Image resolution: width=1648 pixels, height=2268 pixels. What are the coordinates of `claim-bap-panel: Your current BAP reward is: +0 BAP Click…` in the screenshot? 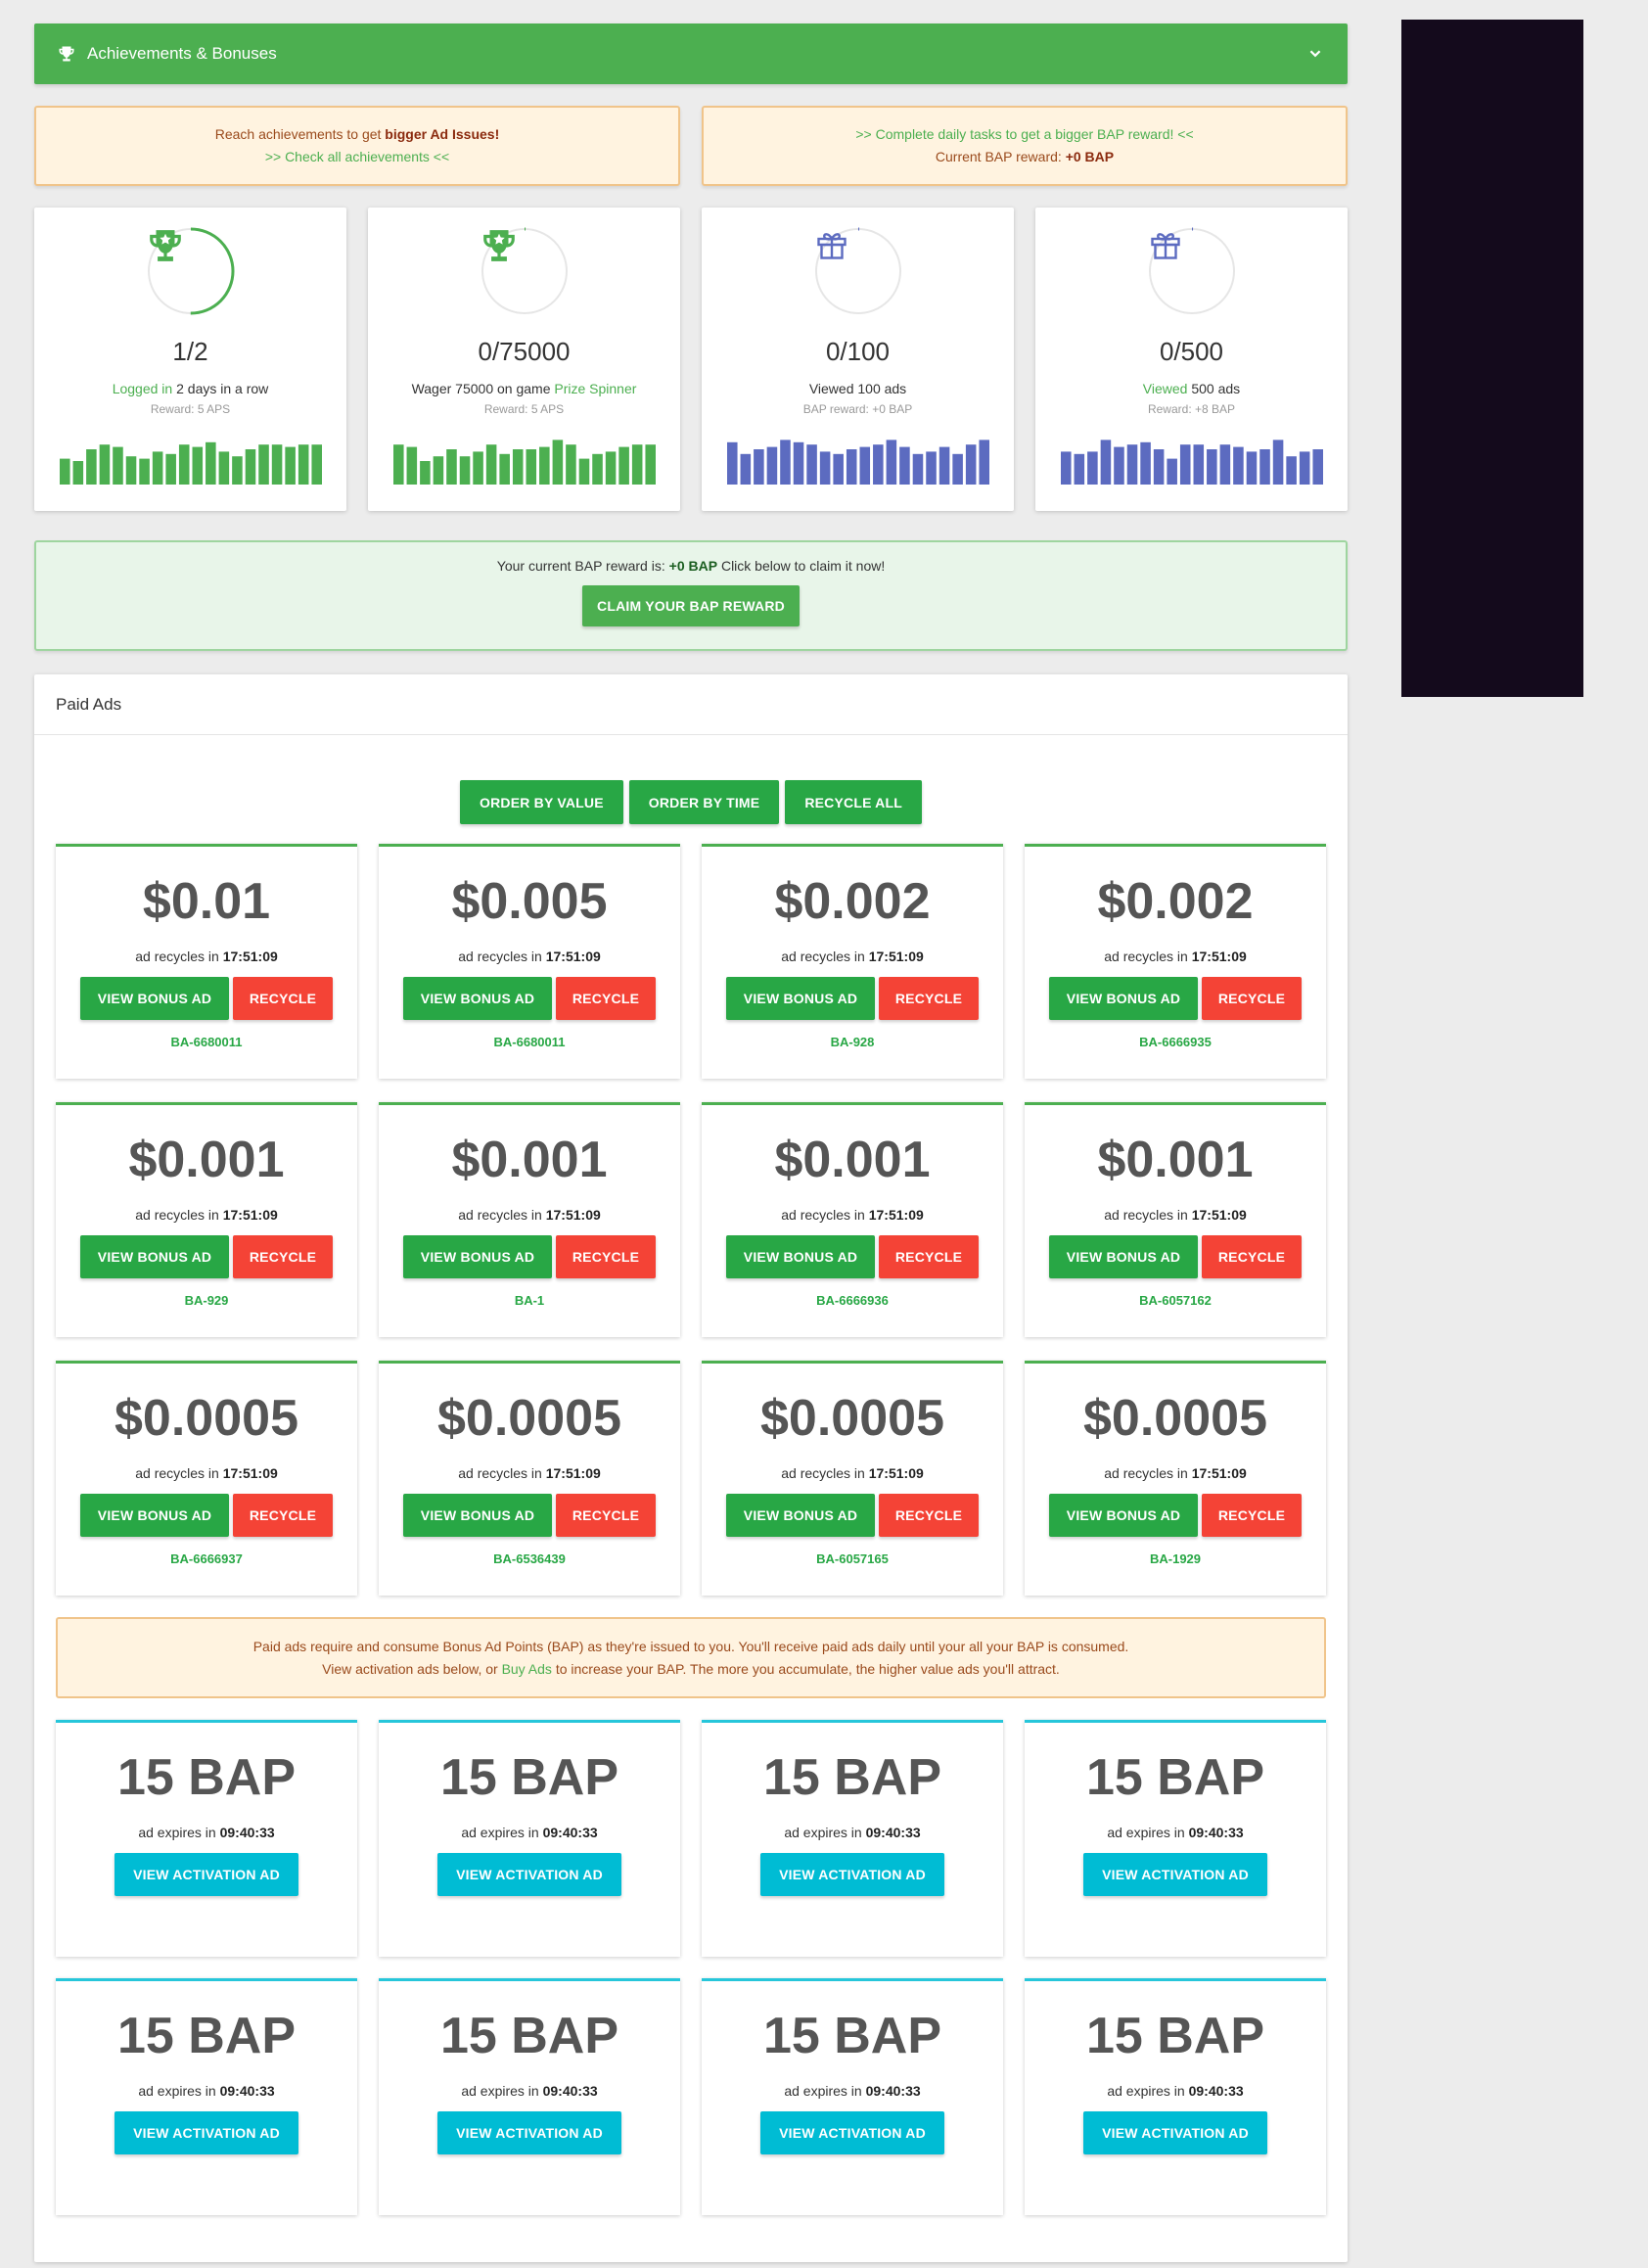 It's located at (691, 595).